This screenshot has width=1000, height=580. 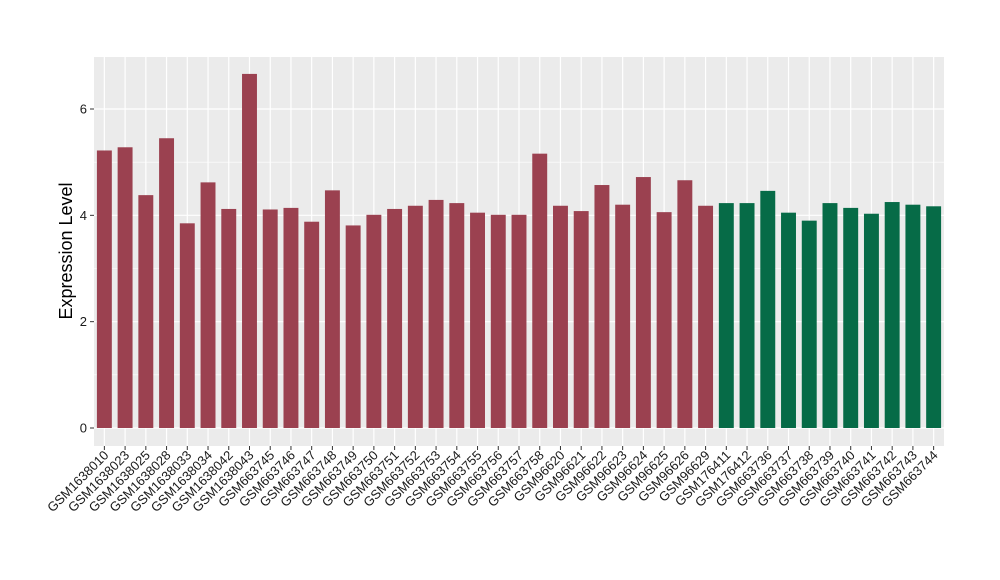 What do you see at coordinates (83, 321) in the screenshot?
I see `y-tick-label: 2` at bounding box center [83, 321].